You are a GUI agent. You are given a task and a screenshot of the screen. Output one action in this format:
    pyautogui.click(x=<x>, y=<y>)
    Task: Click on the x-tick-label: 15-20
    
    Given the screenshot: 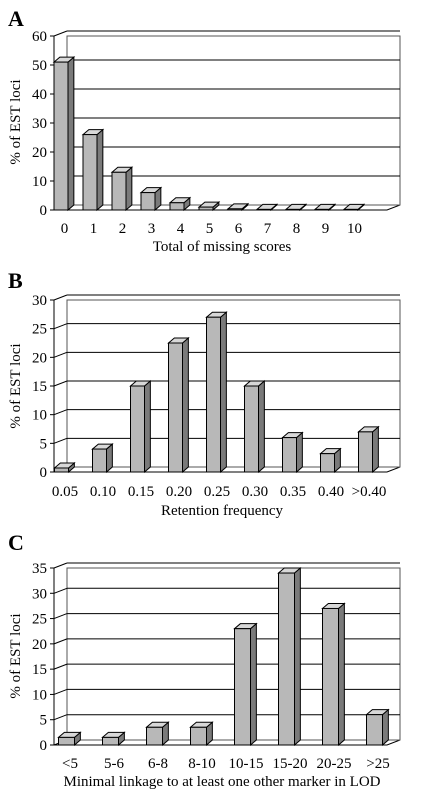 What is the action you would take?
    pyautogui.click(x=290, y=764)
    